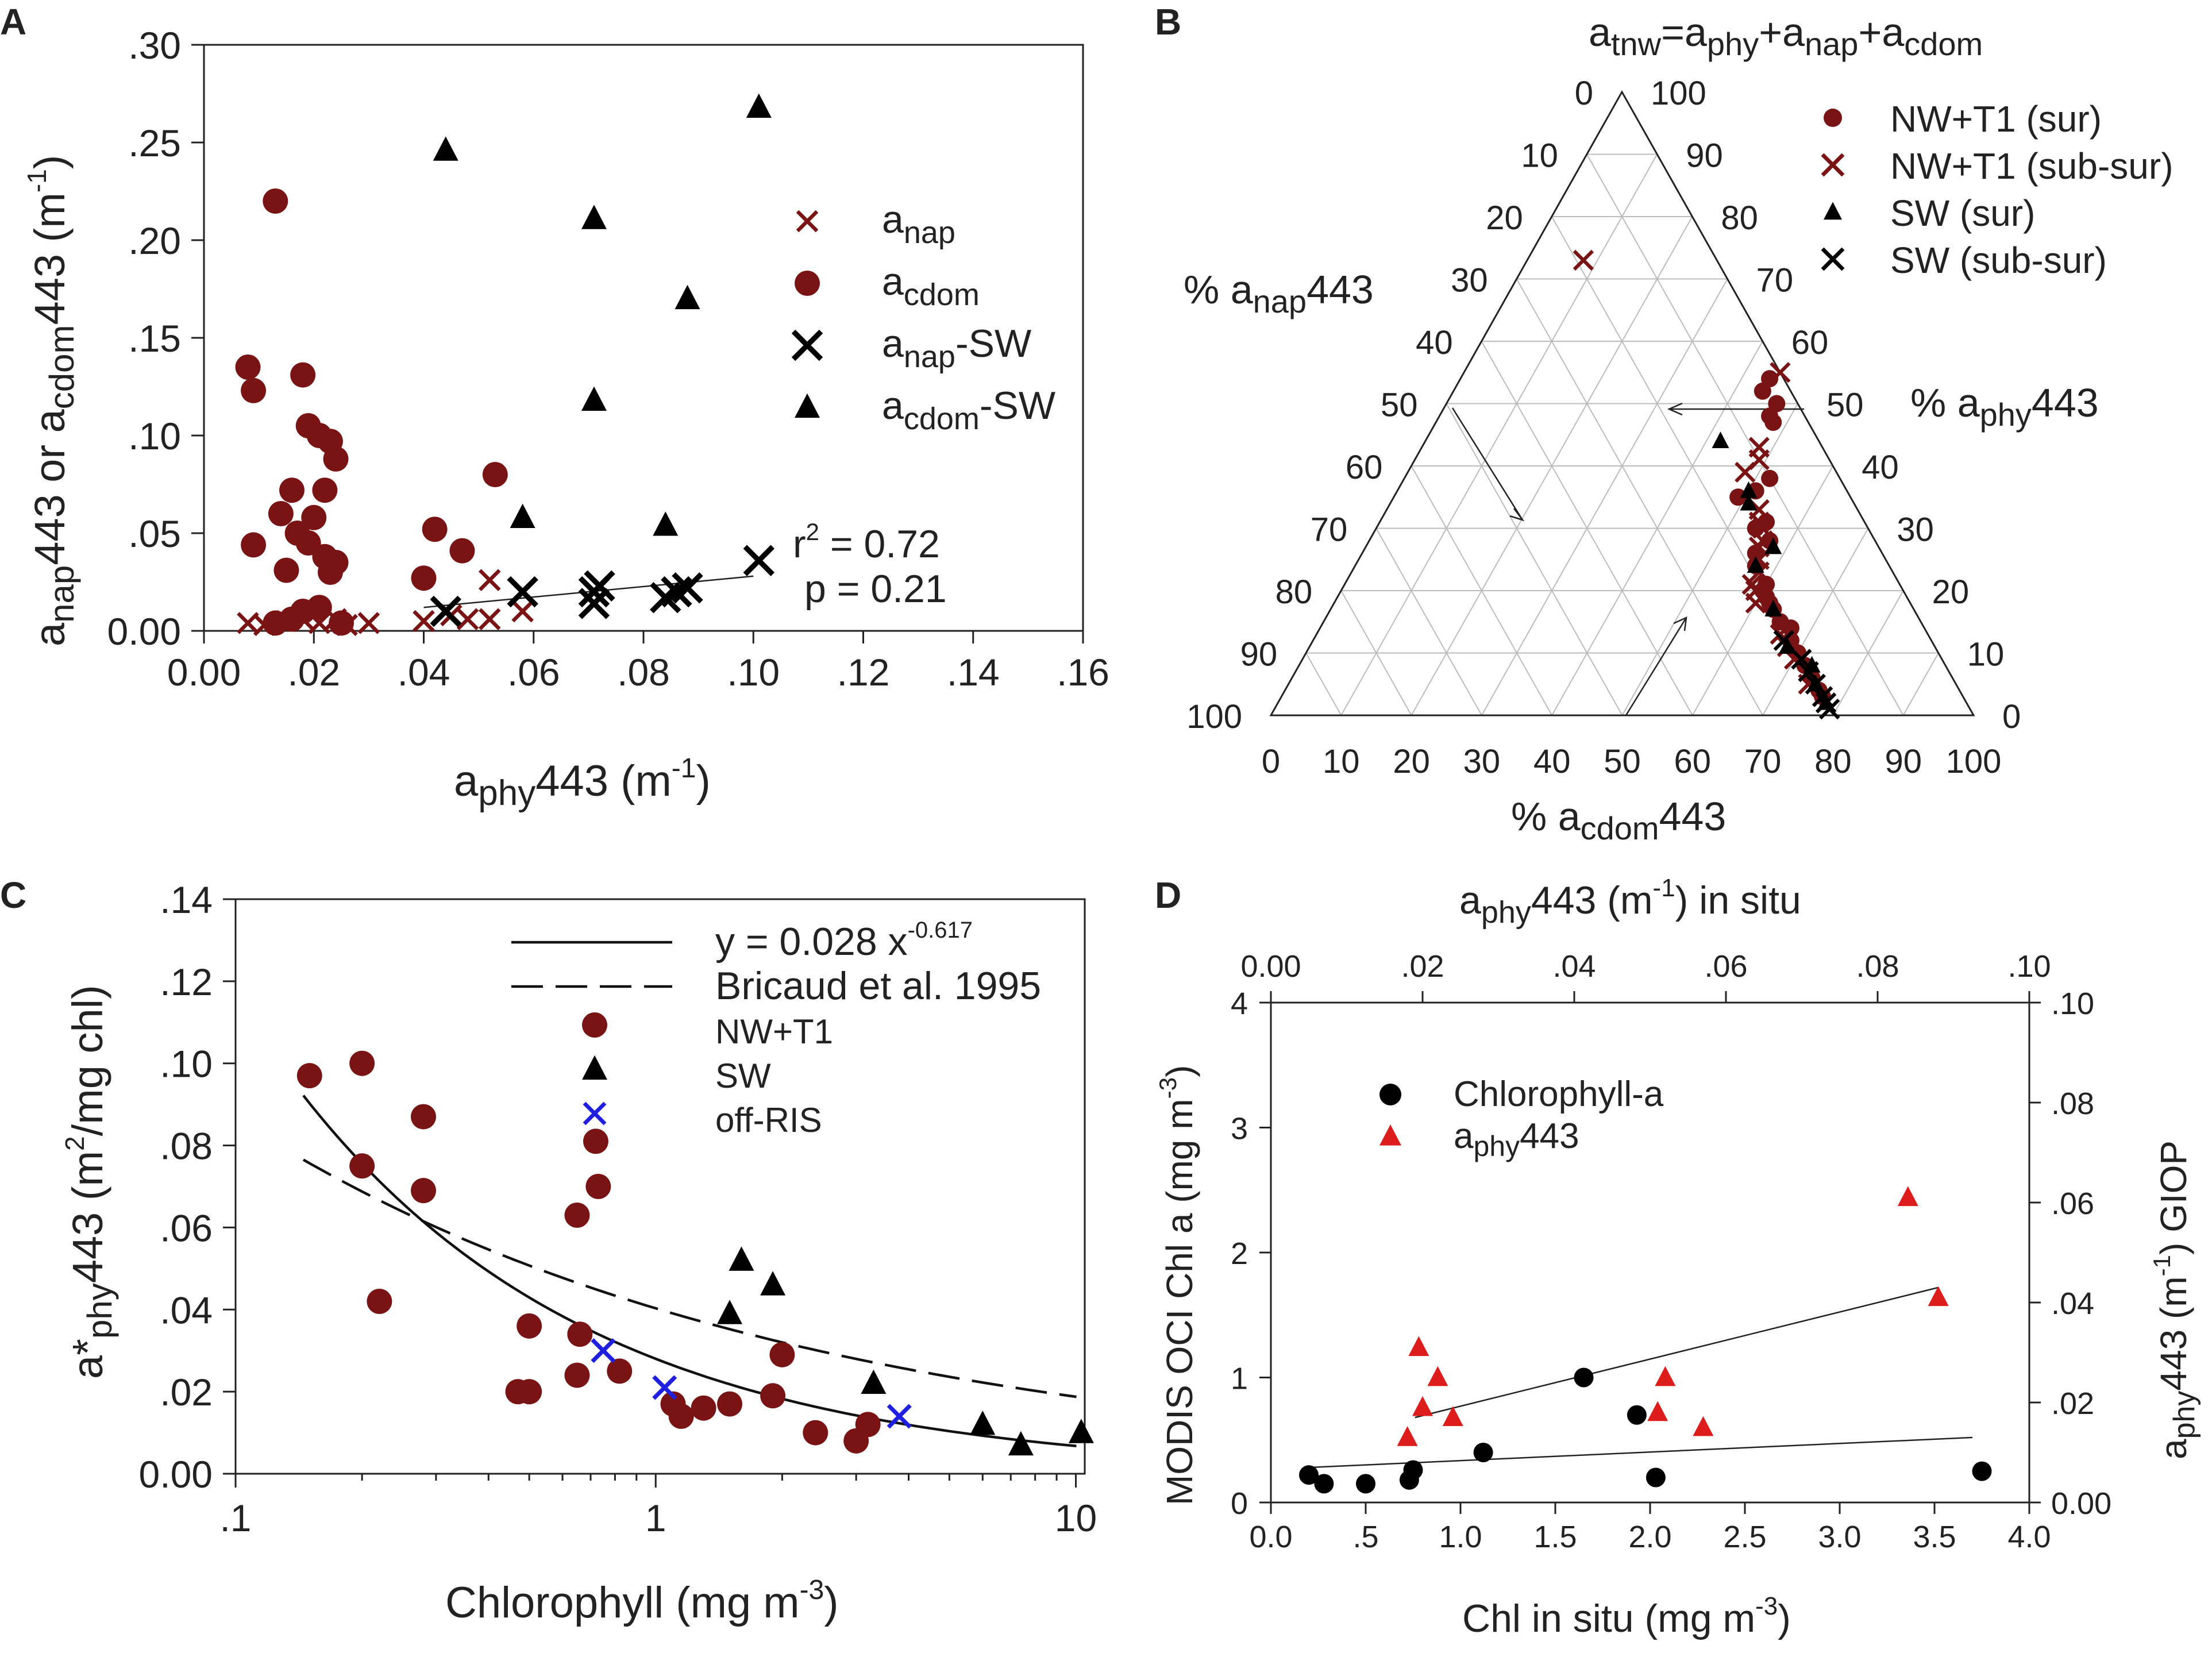 This screenshot has height=1653, width=2212. Describe the element at coordinates (595, 1025) in the screenshot. I see `panel-c-legend-marker` at that location.